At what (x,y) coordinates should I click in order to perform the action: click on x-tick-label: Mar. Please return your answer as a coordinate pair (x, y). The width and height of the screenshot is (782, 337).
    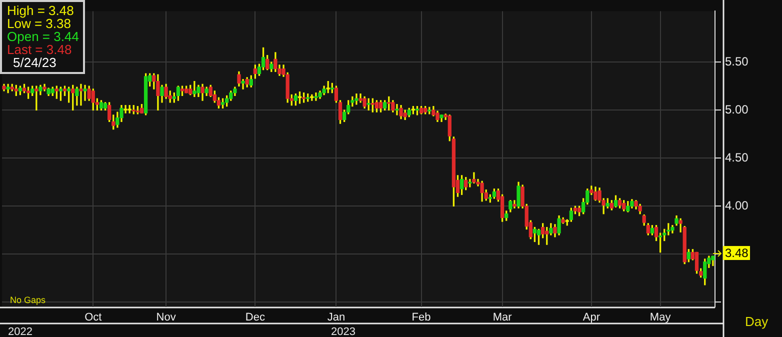
    Looking at the image, I should click on (502, 318).